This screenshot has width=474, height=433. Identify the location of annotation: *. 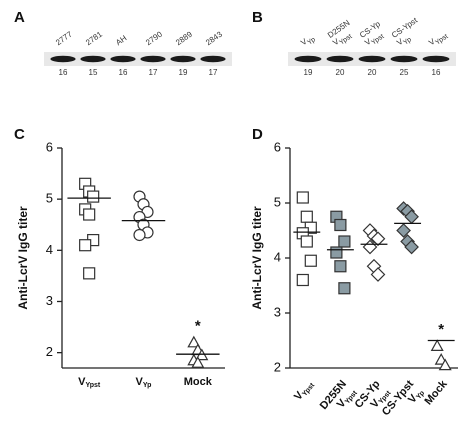
(198, 325).